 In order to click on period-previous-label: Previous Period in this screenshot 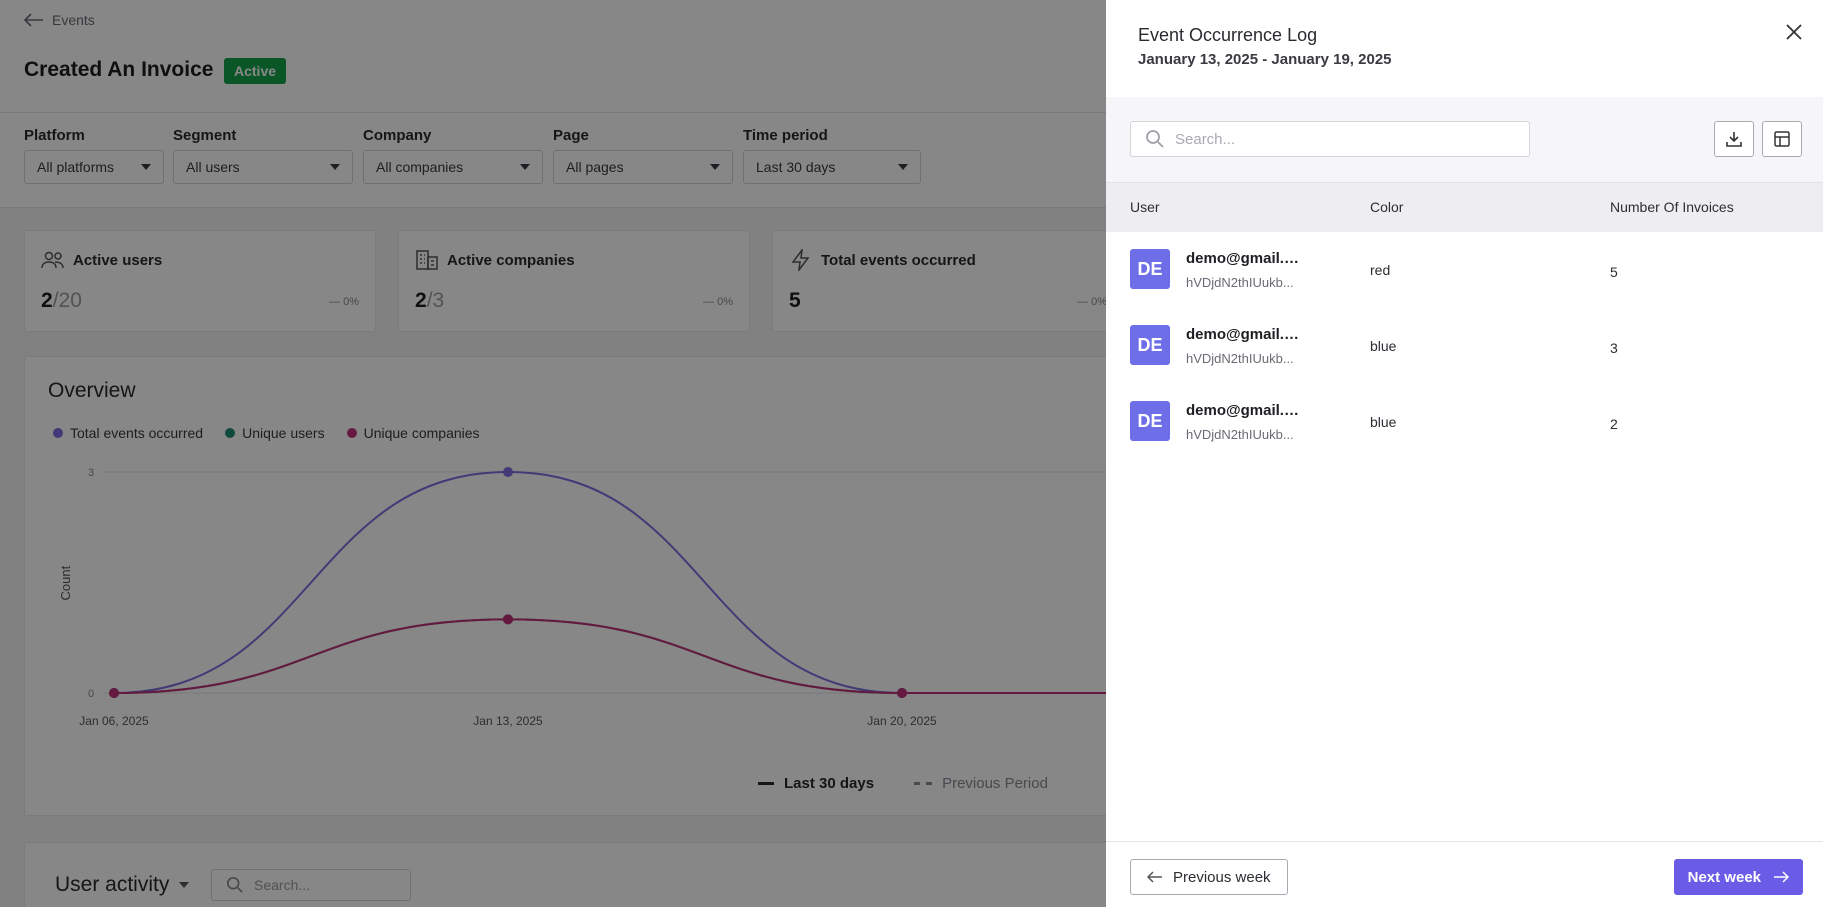, I will do `click(995, 783)`.